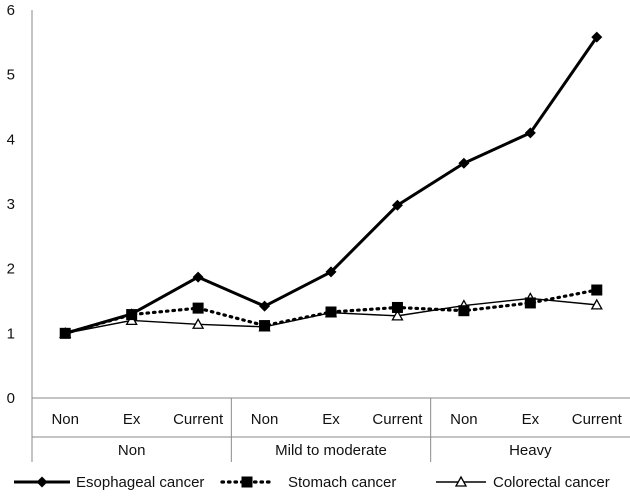 This screenshot has width=630, height=498. I want to click on legend-entry: Esophageal cancer, so click(109, 482).